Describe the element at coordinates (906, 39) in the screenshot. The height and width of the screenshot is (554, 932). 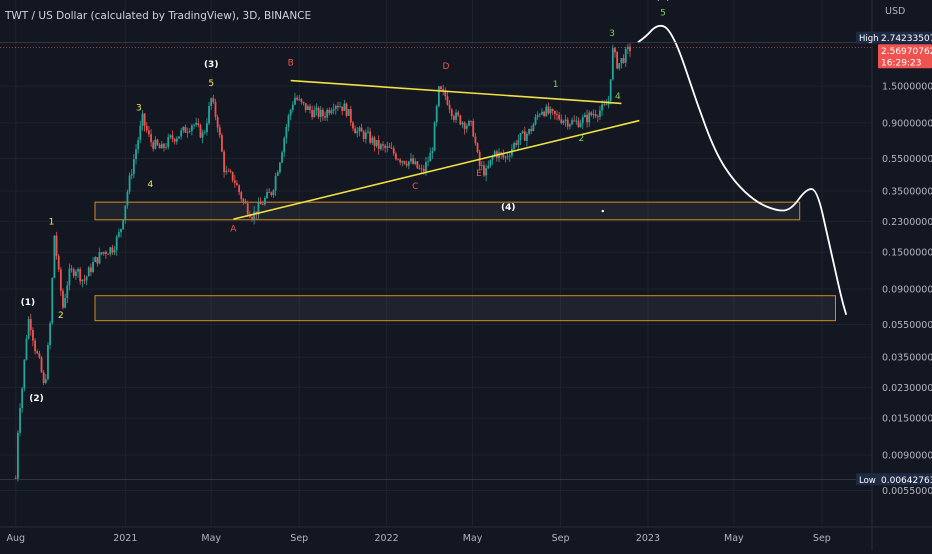
I see `high-price-tag-value: 2.74233507` at that location.